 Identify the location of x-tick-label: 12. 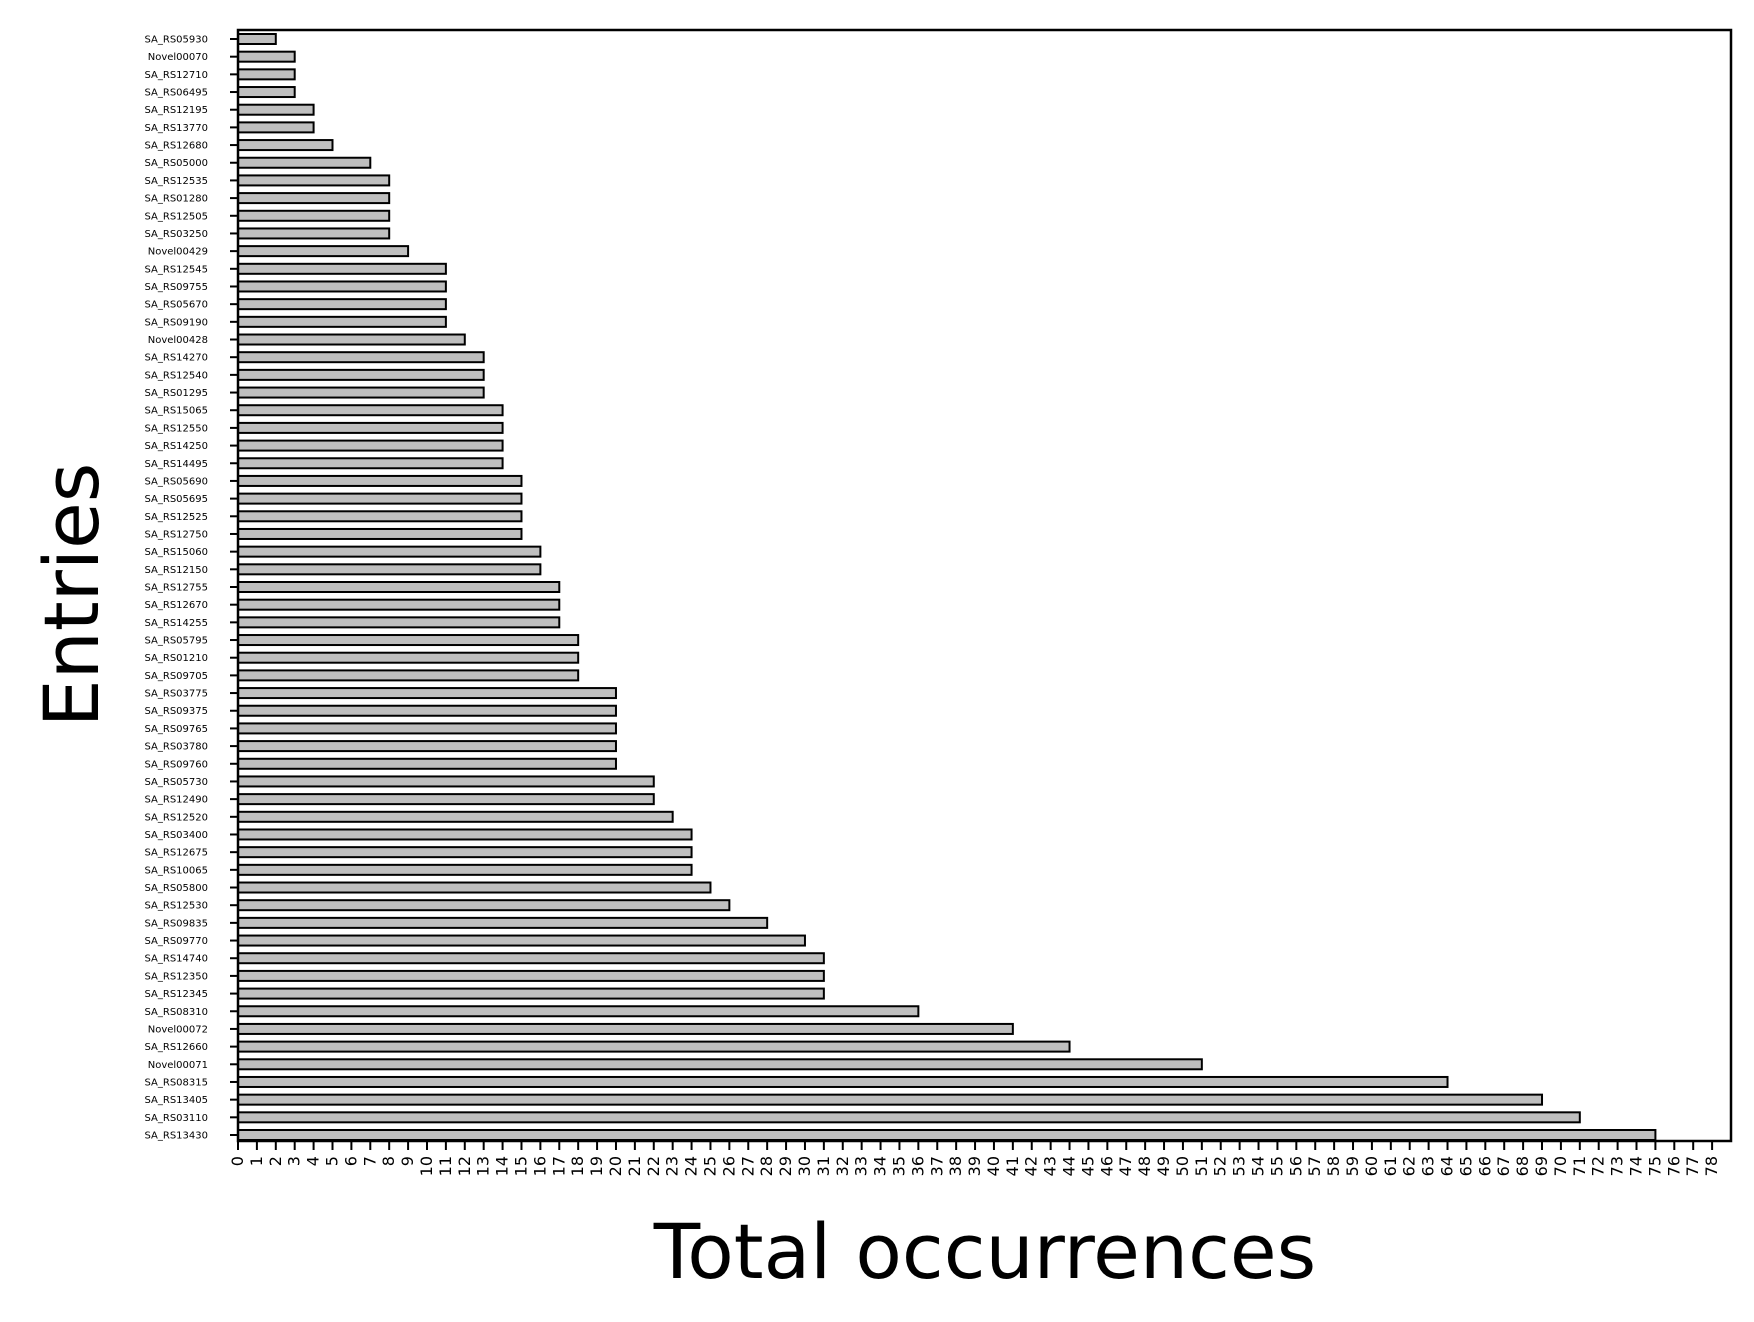
(464, 1166).